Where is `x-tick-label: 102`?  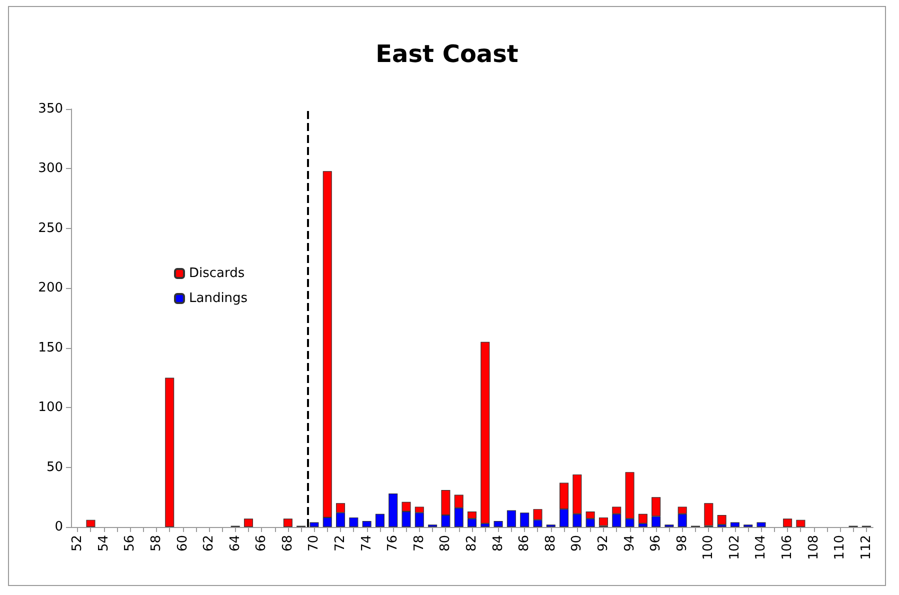
x-tick-label: 102 is located at coordinates (734, 547).